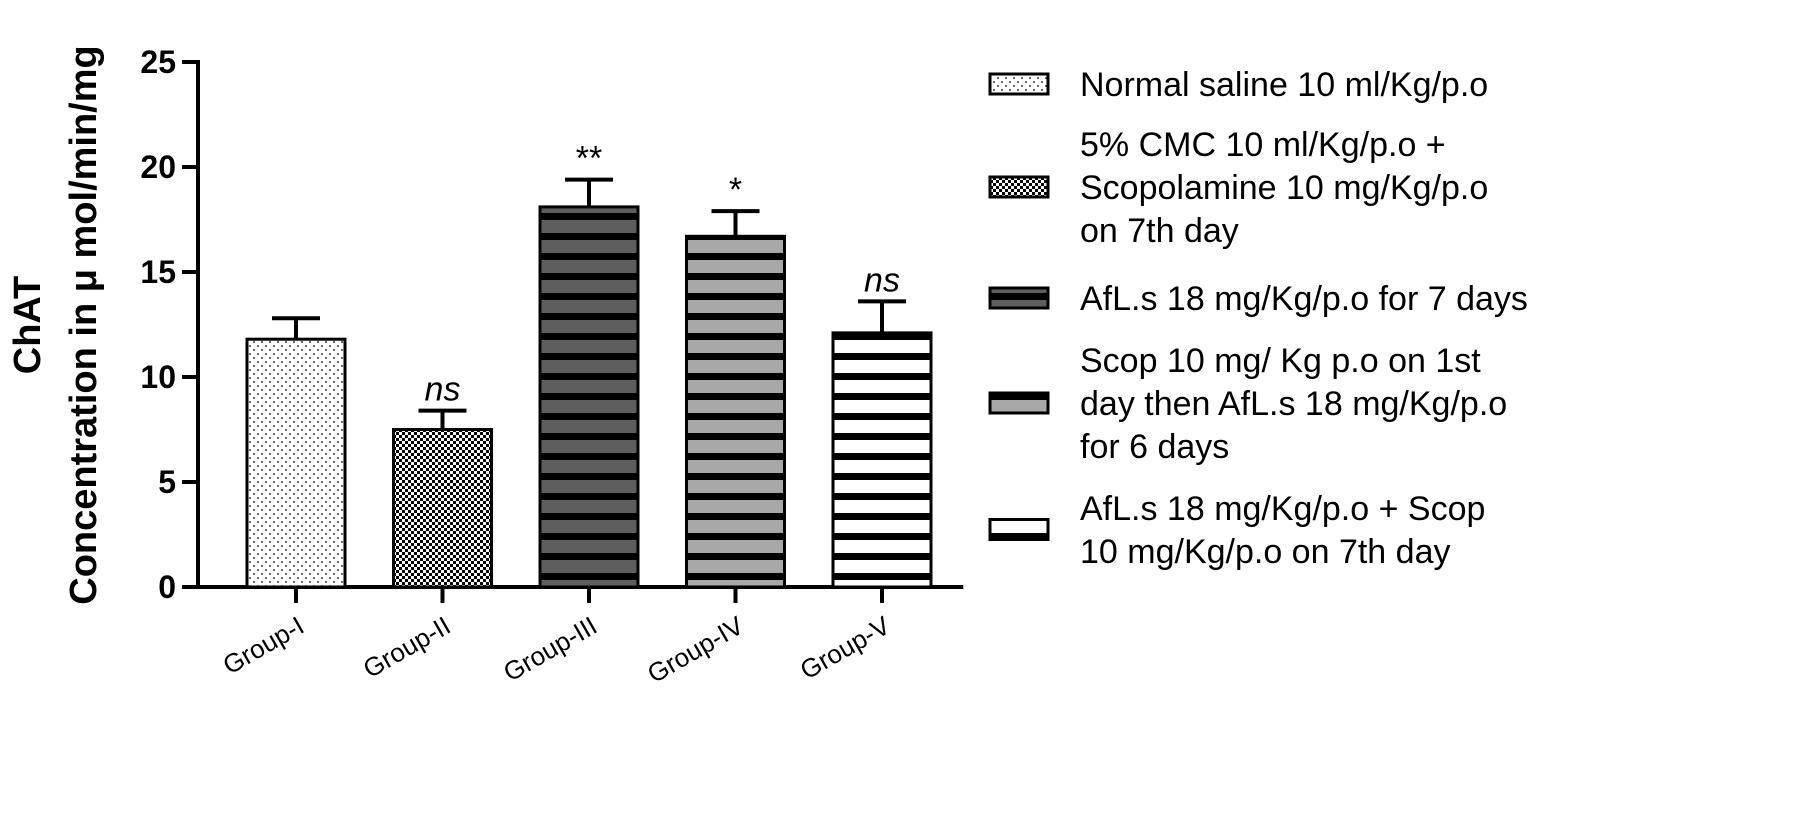 The height and width of the screenshot is (831, 1799). Describe the element at coordinates (845, 647) in the screenshot. I see `x-tick-label: Group-V` at that location.